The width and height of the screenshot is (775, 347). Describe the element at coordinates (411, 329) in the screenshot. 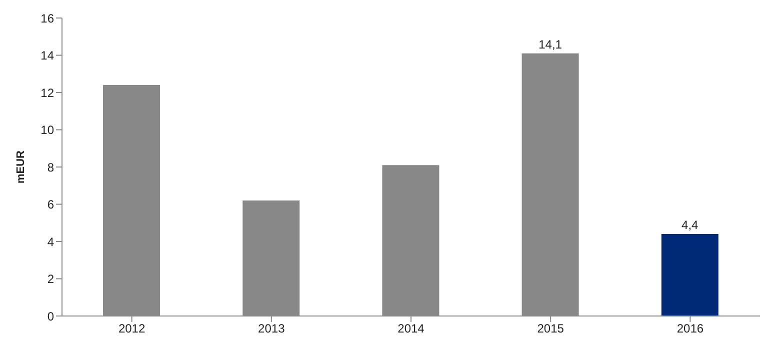

I see `x-tick-label: 2014` at that location.